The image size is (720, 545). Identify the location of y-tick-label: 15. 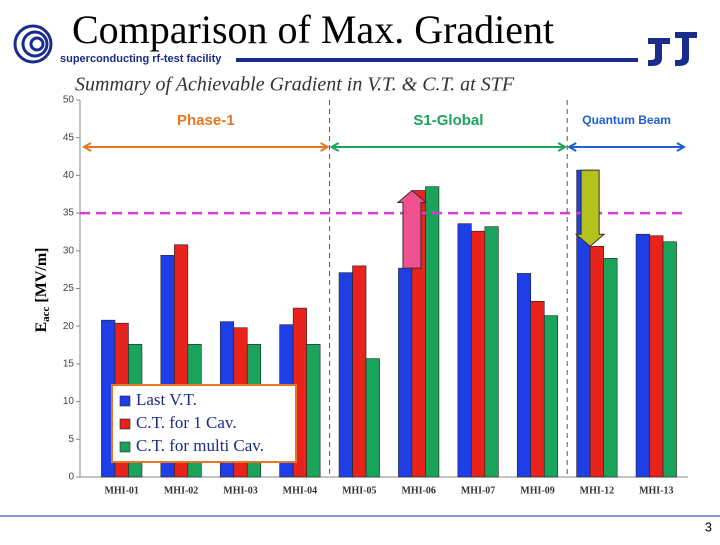
(69, 364).